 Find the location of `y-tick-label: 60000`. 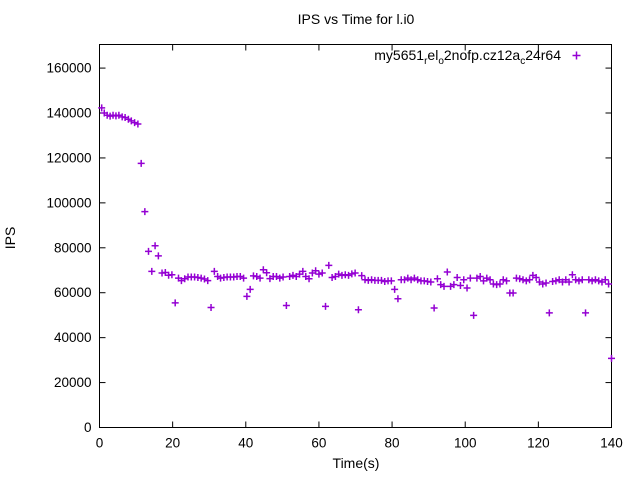

y-tick-label: 60000 is located at coordinates (73, 292).